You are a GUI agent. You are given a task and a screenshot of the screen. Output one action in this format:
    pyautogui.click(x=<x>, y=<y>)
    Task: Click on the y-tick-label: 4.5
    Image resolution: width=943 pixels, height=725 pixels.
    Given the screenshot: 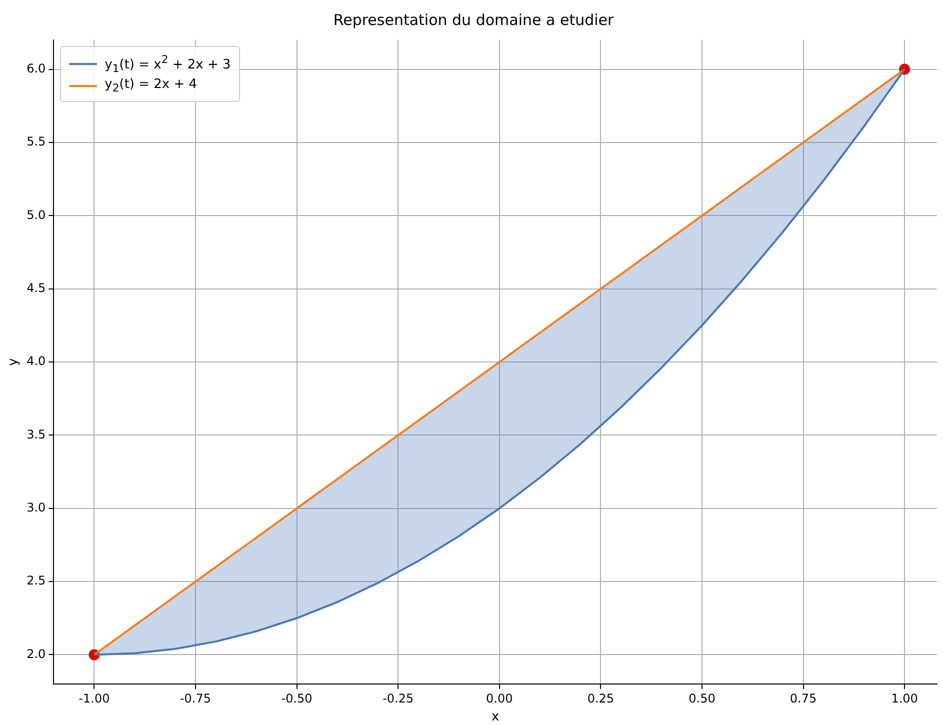 What is the action you would take?
    pyautogui.click(x=36, y=287)
    